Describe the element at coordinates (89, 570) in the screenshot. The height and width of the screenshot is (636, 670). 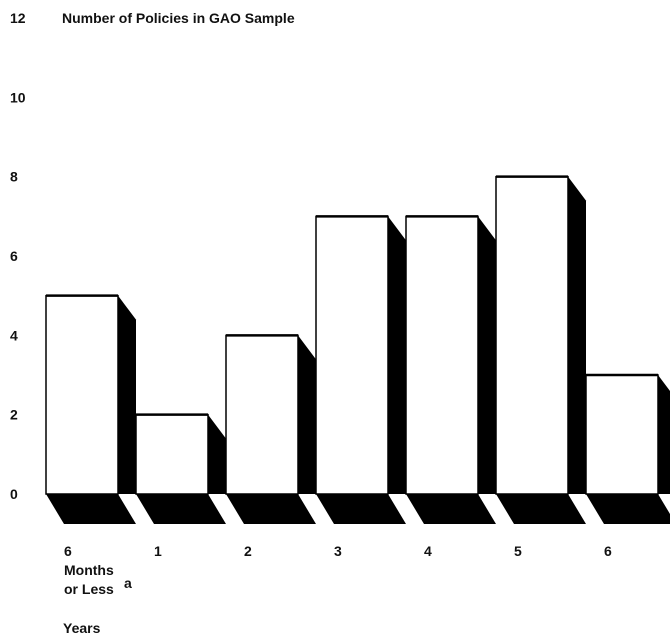
I see `x-tick-label: Months` at that location.